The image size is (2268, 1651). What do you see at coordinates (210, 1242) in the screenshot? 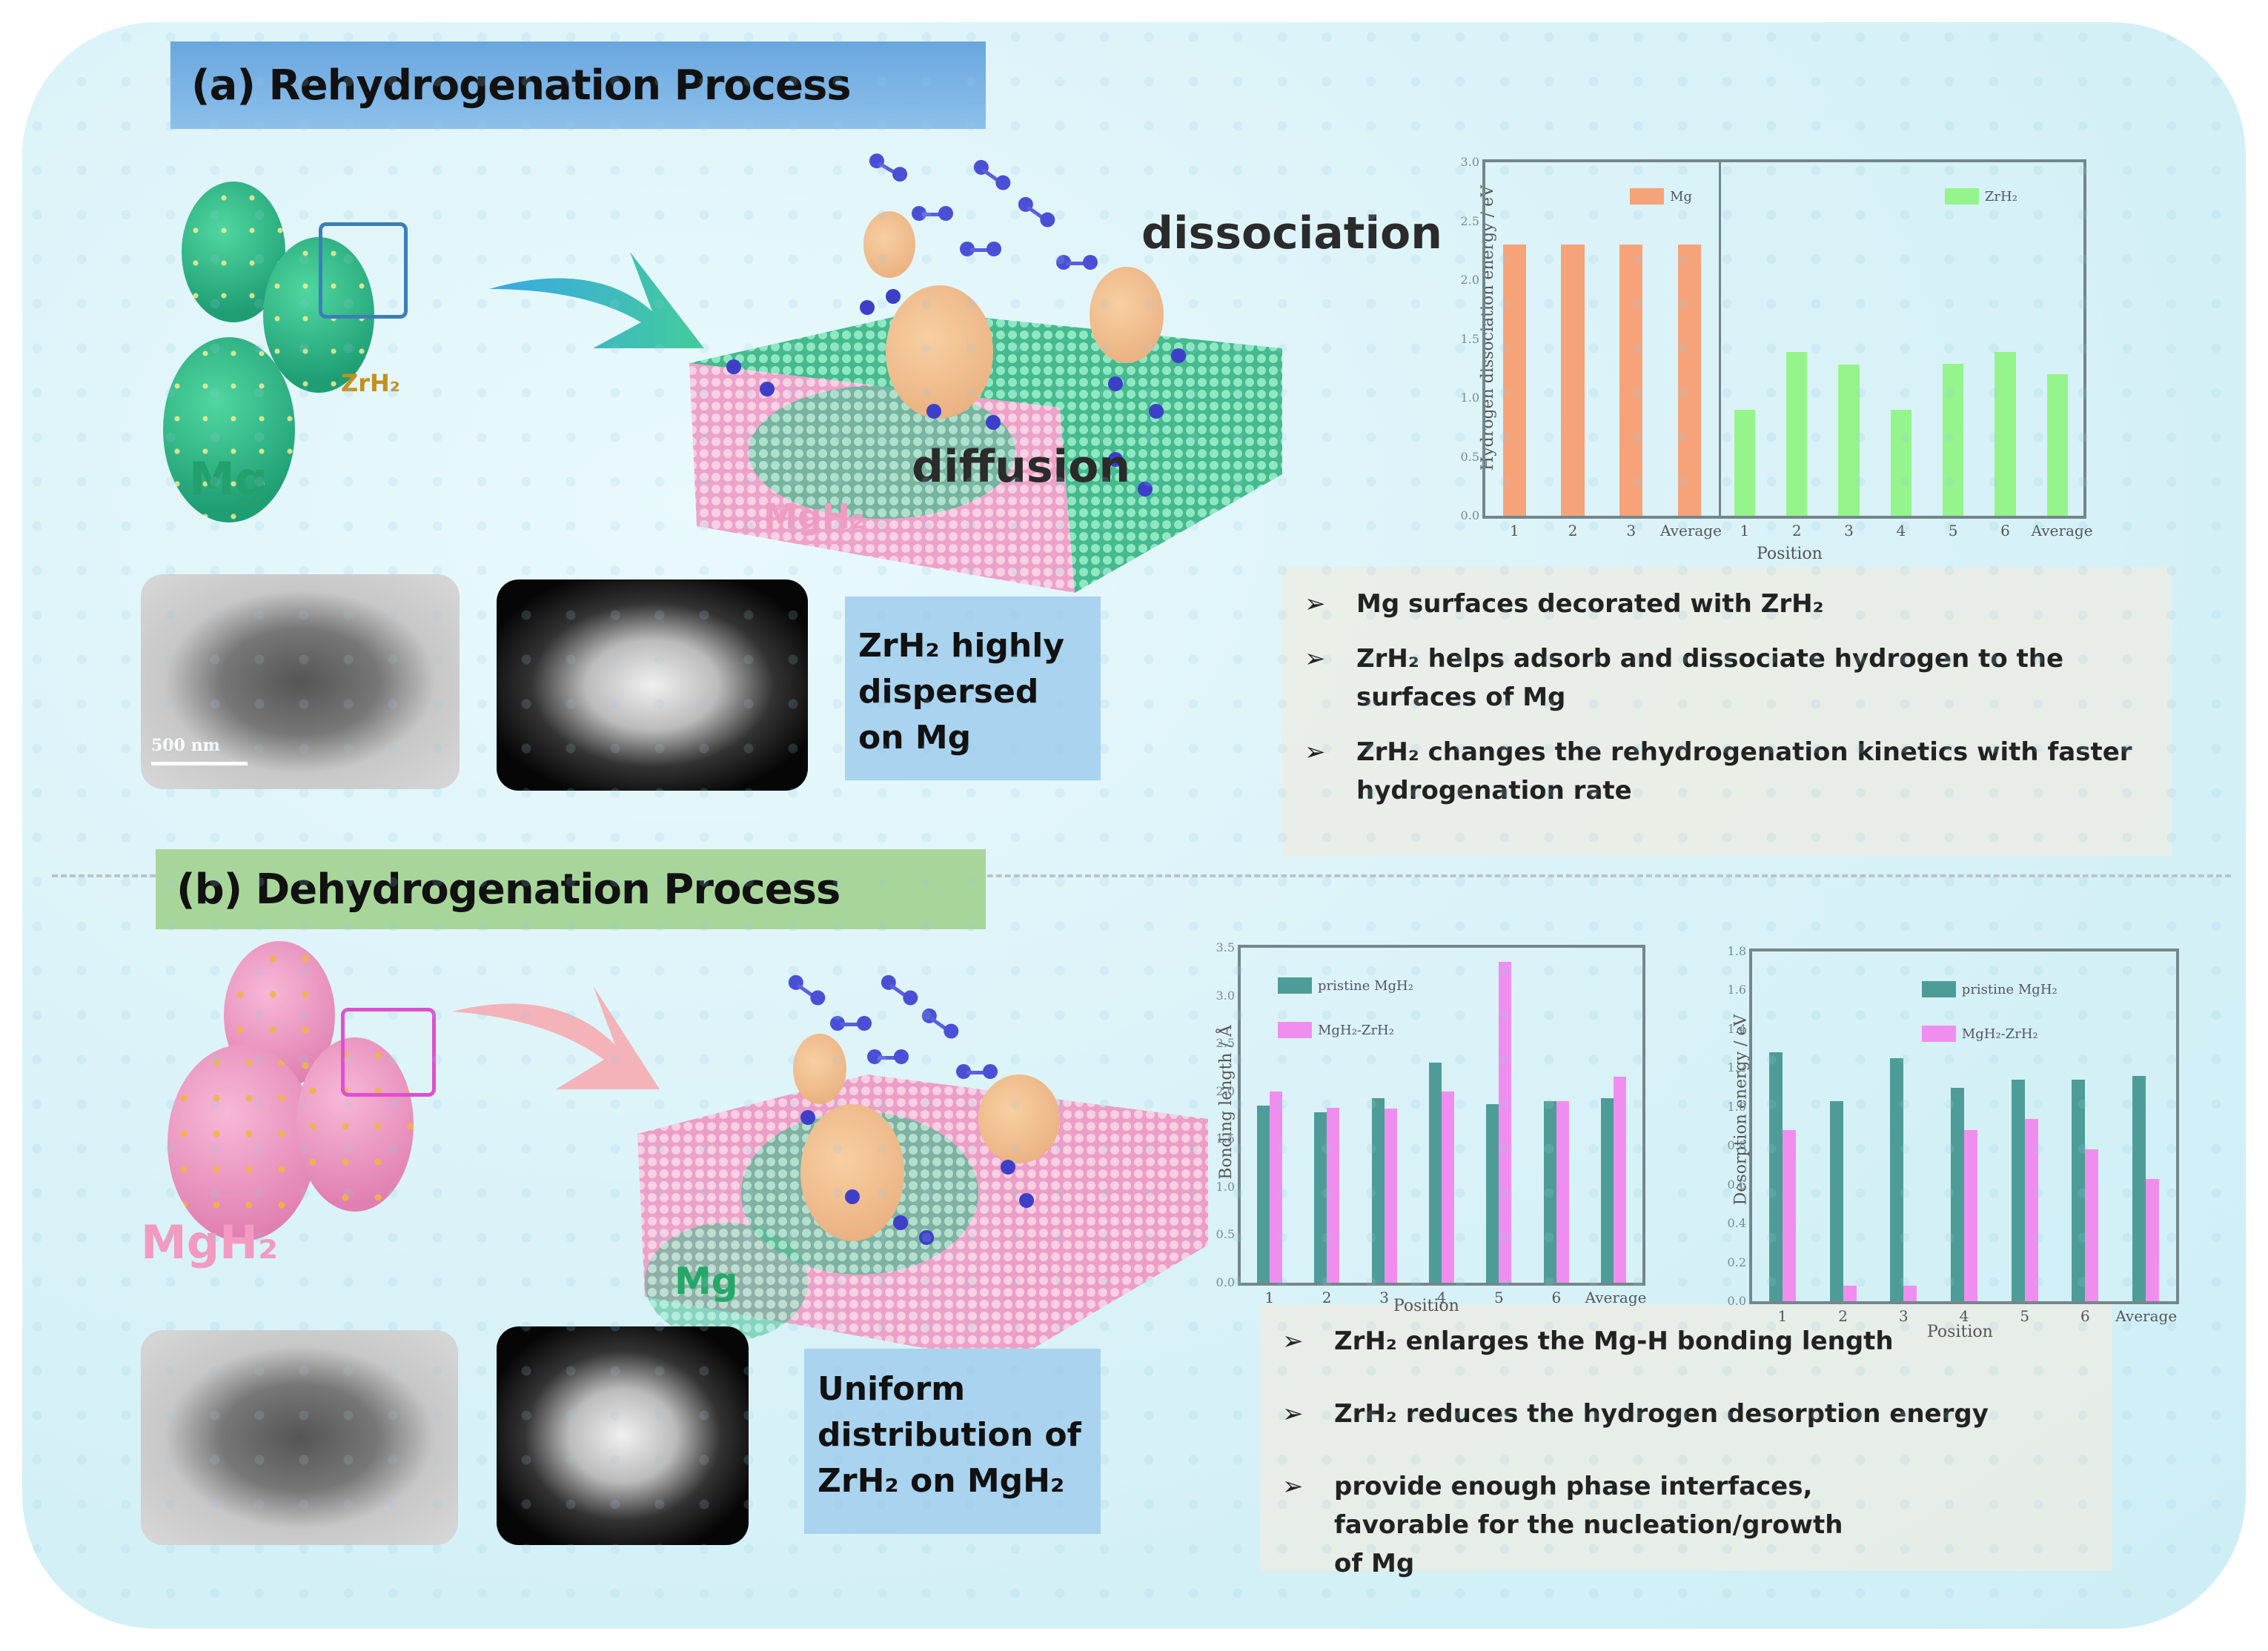
I see `mgh2-label: MgH₂` at bounding box center [210, 1242].